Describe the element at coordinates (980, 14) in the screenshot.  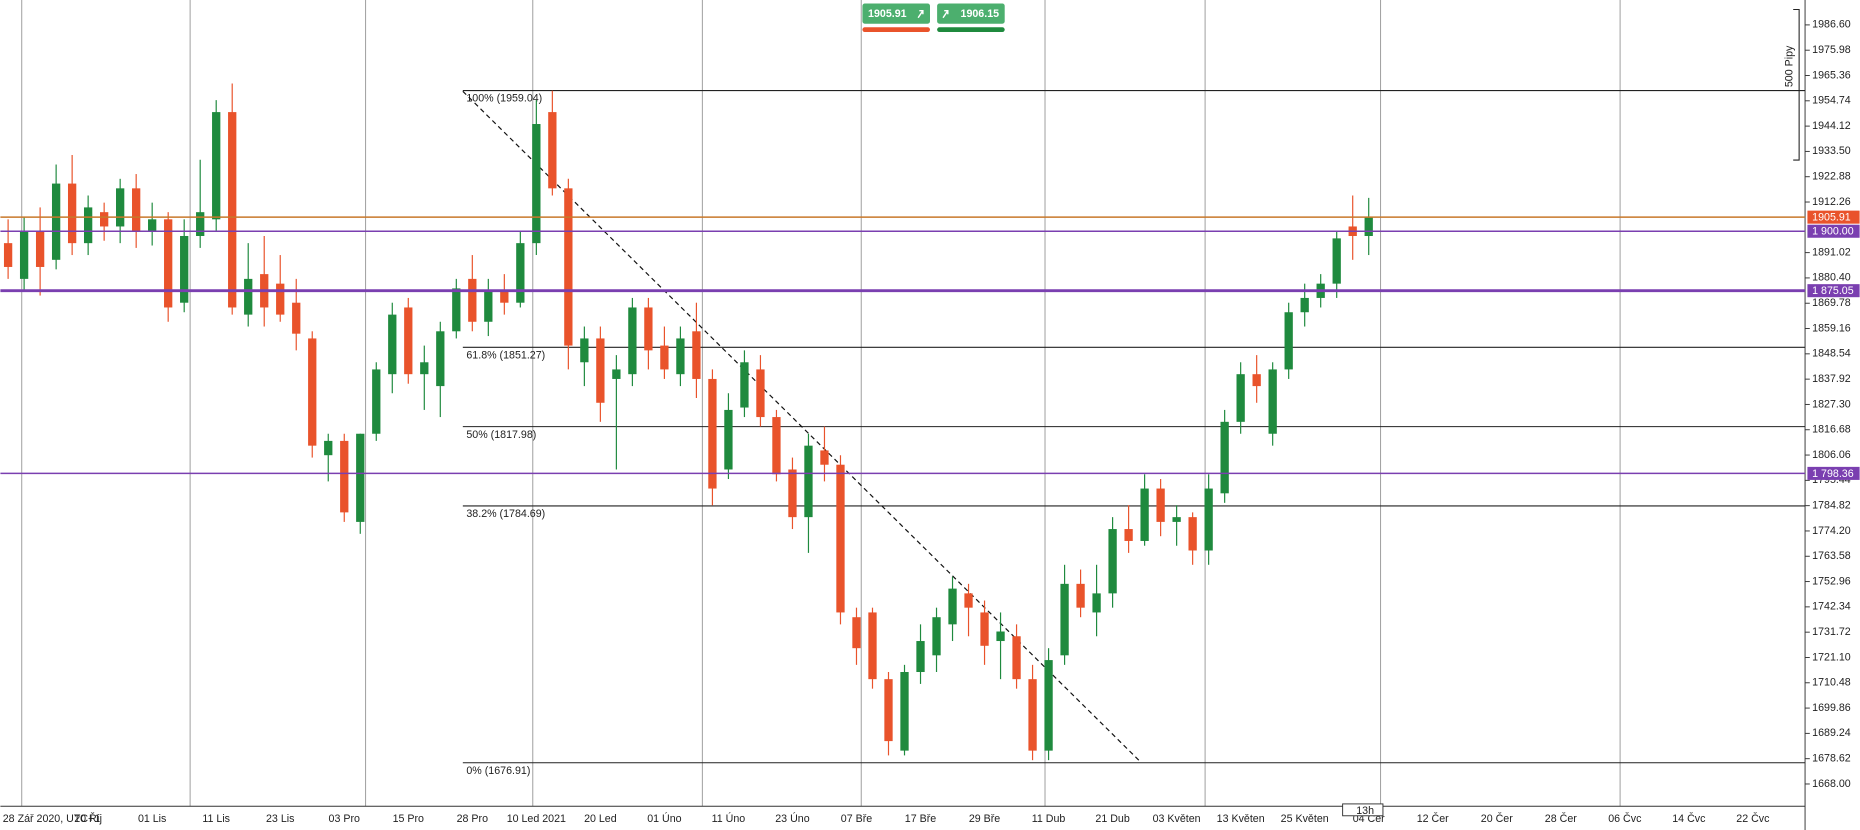
I see `quote-price: 1906.15` at that location.